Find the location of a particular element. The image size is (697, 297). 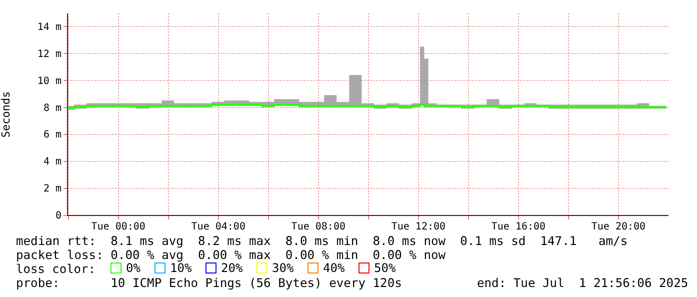

x-tick-label: Tue 08:00 is located at coordinates (318, 227).